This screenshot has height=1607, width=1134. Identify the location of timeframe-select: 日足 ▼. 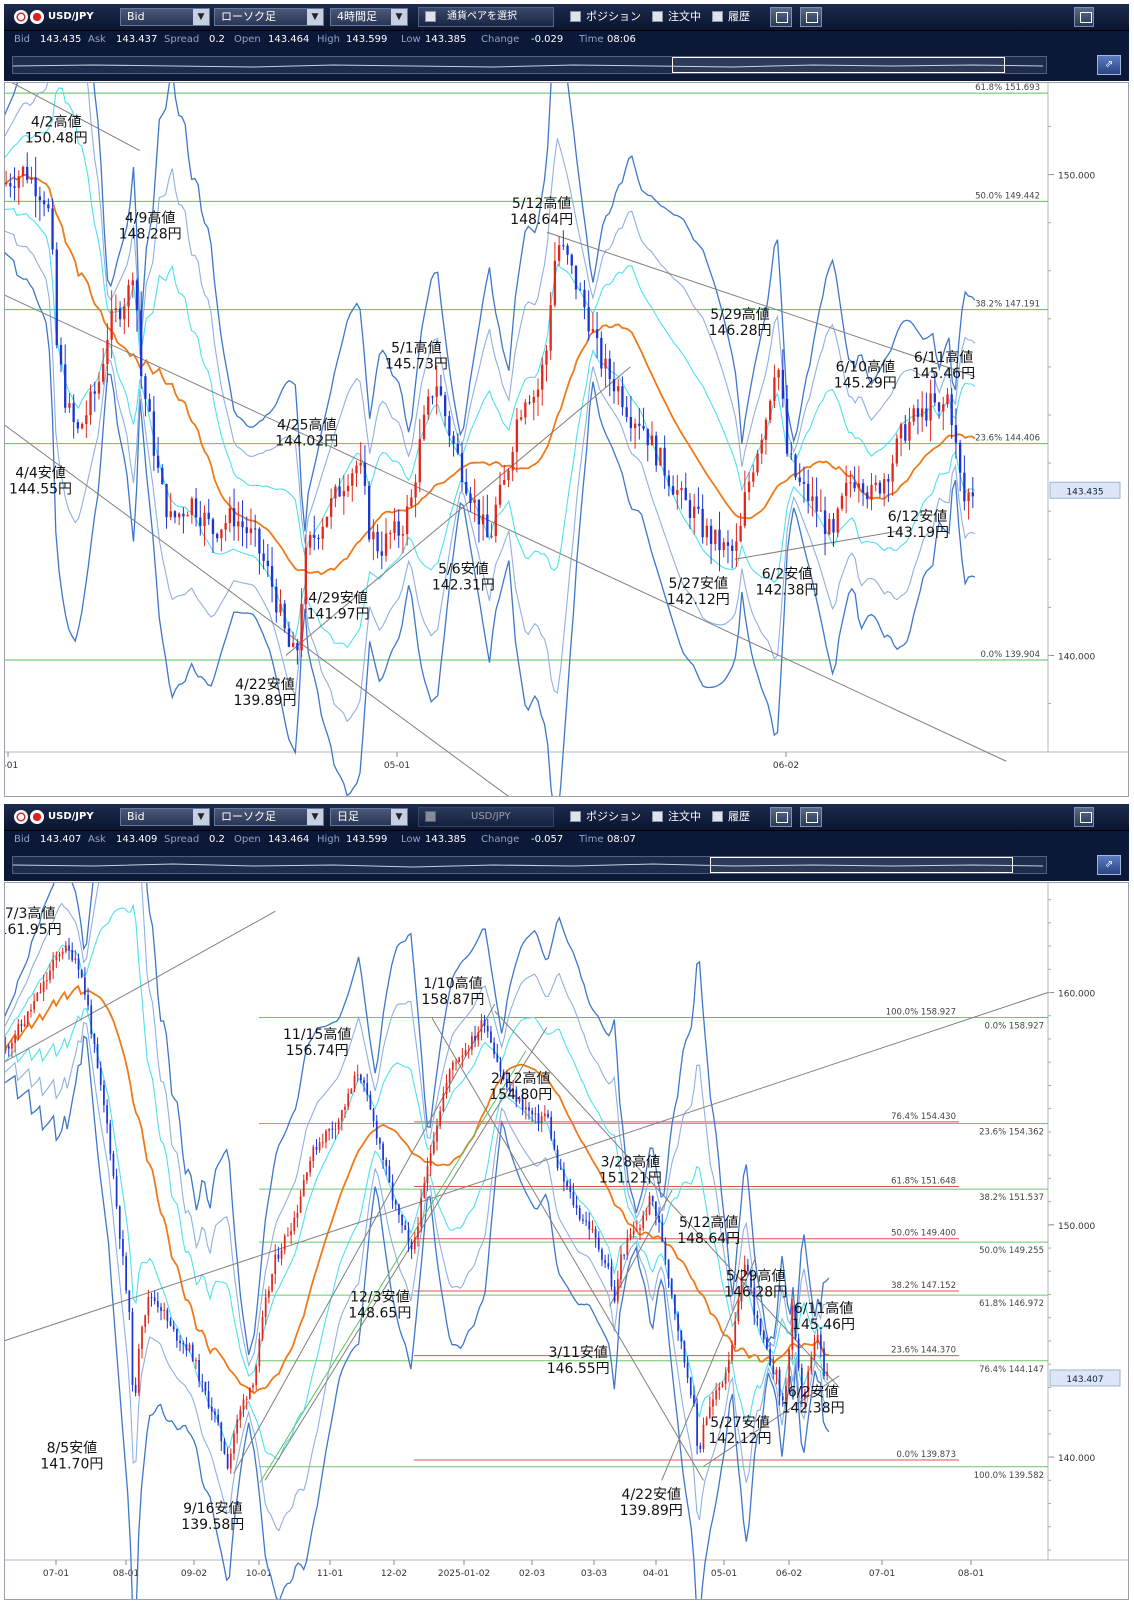
(369, 817).